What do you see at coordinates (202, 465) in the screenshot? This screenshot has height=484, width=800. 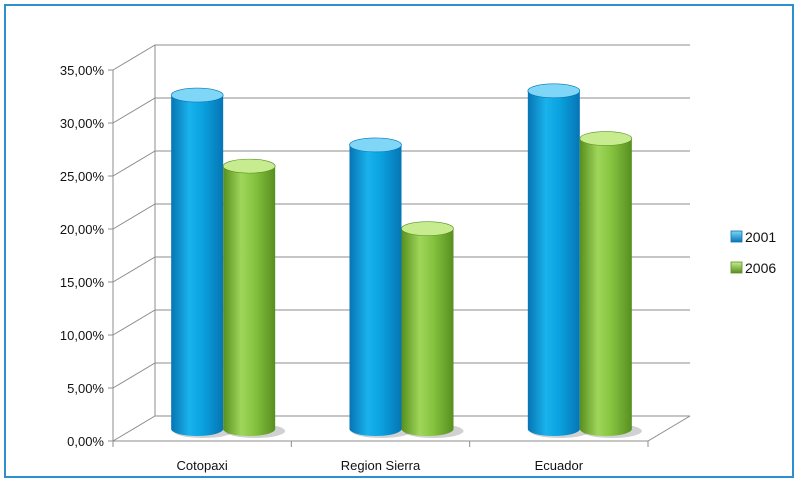 I see `x-tick-label: Cotopaxi` at bounding box center [202, 465].